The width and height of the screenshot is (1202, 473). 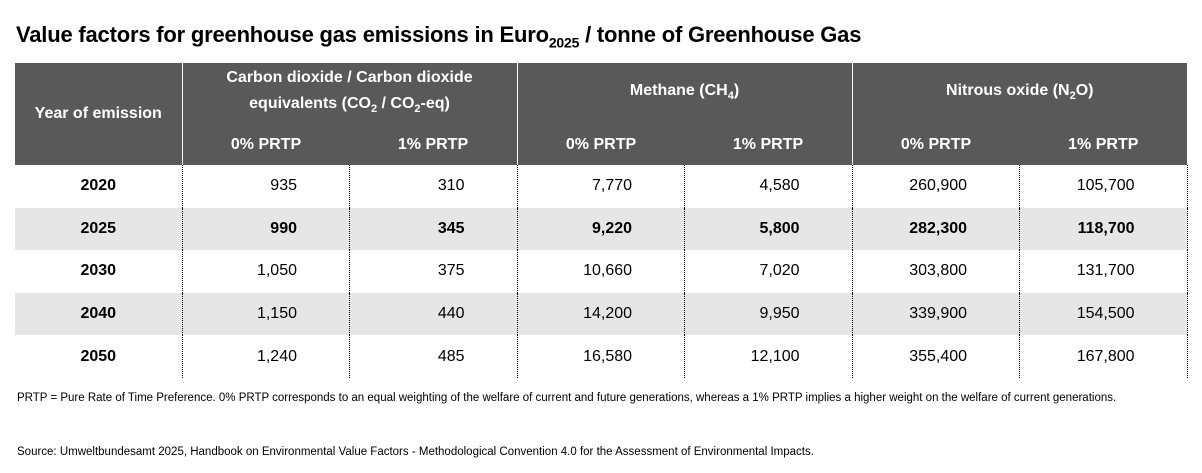 I want to click on value-cell: 7,020, so click(x=768, y=271).